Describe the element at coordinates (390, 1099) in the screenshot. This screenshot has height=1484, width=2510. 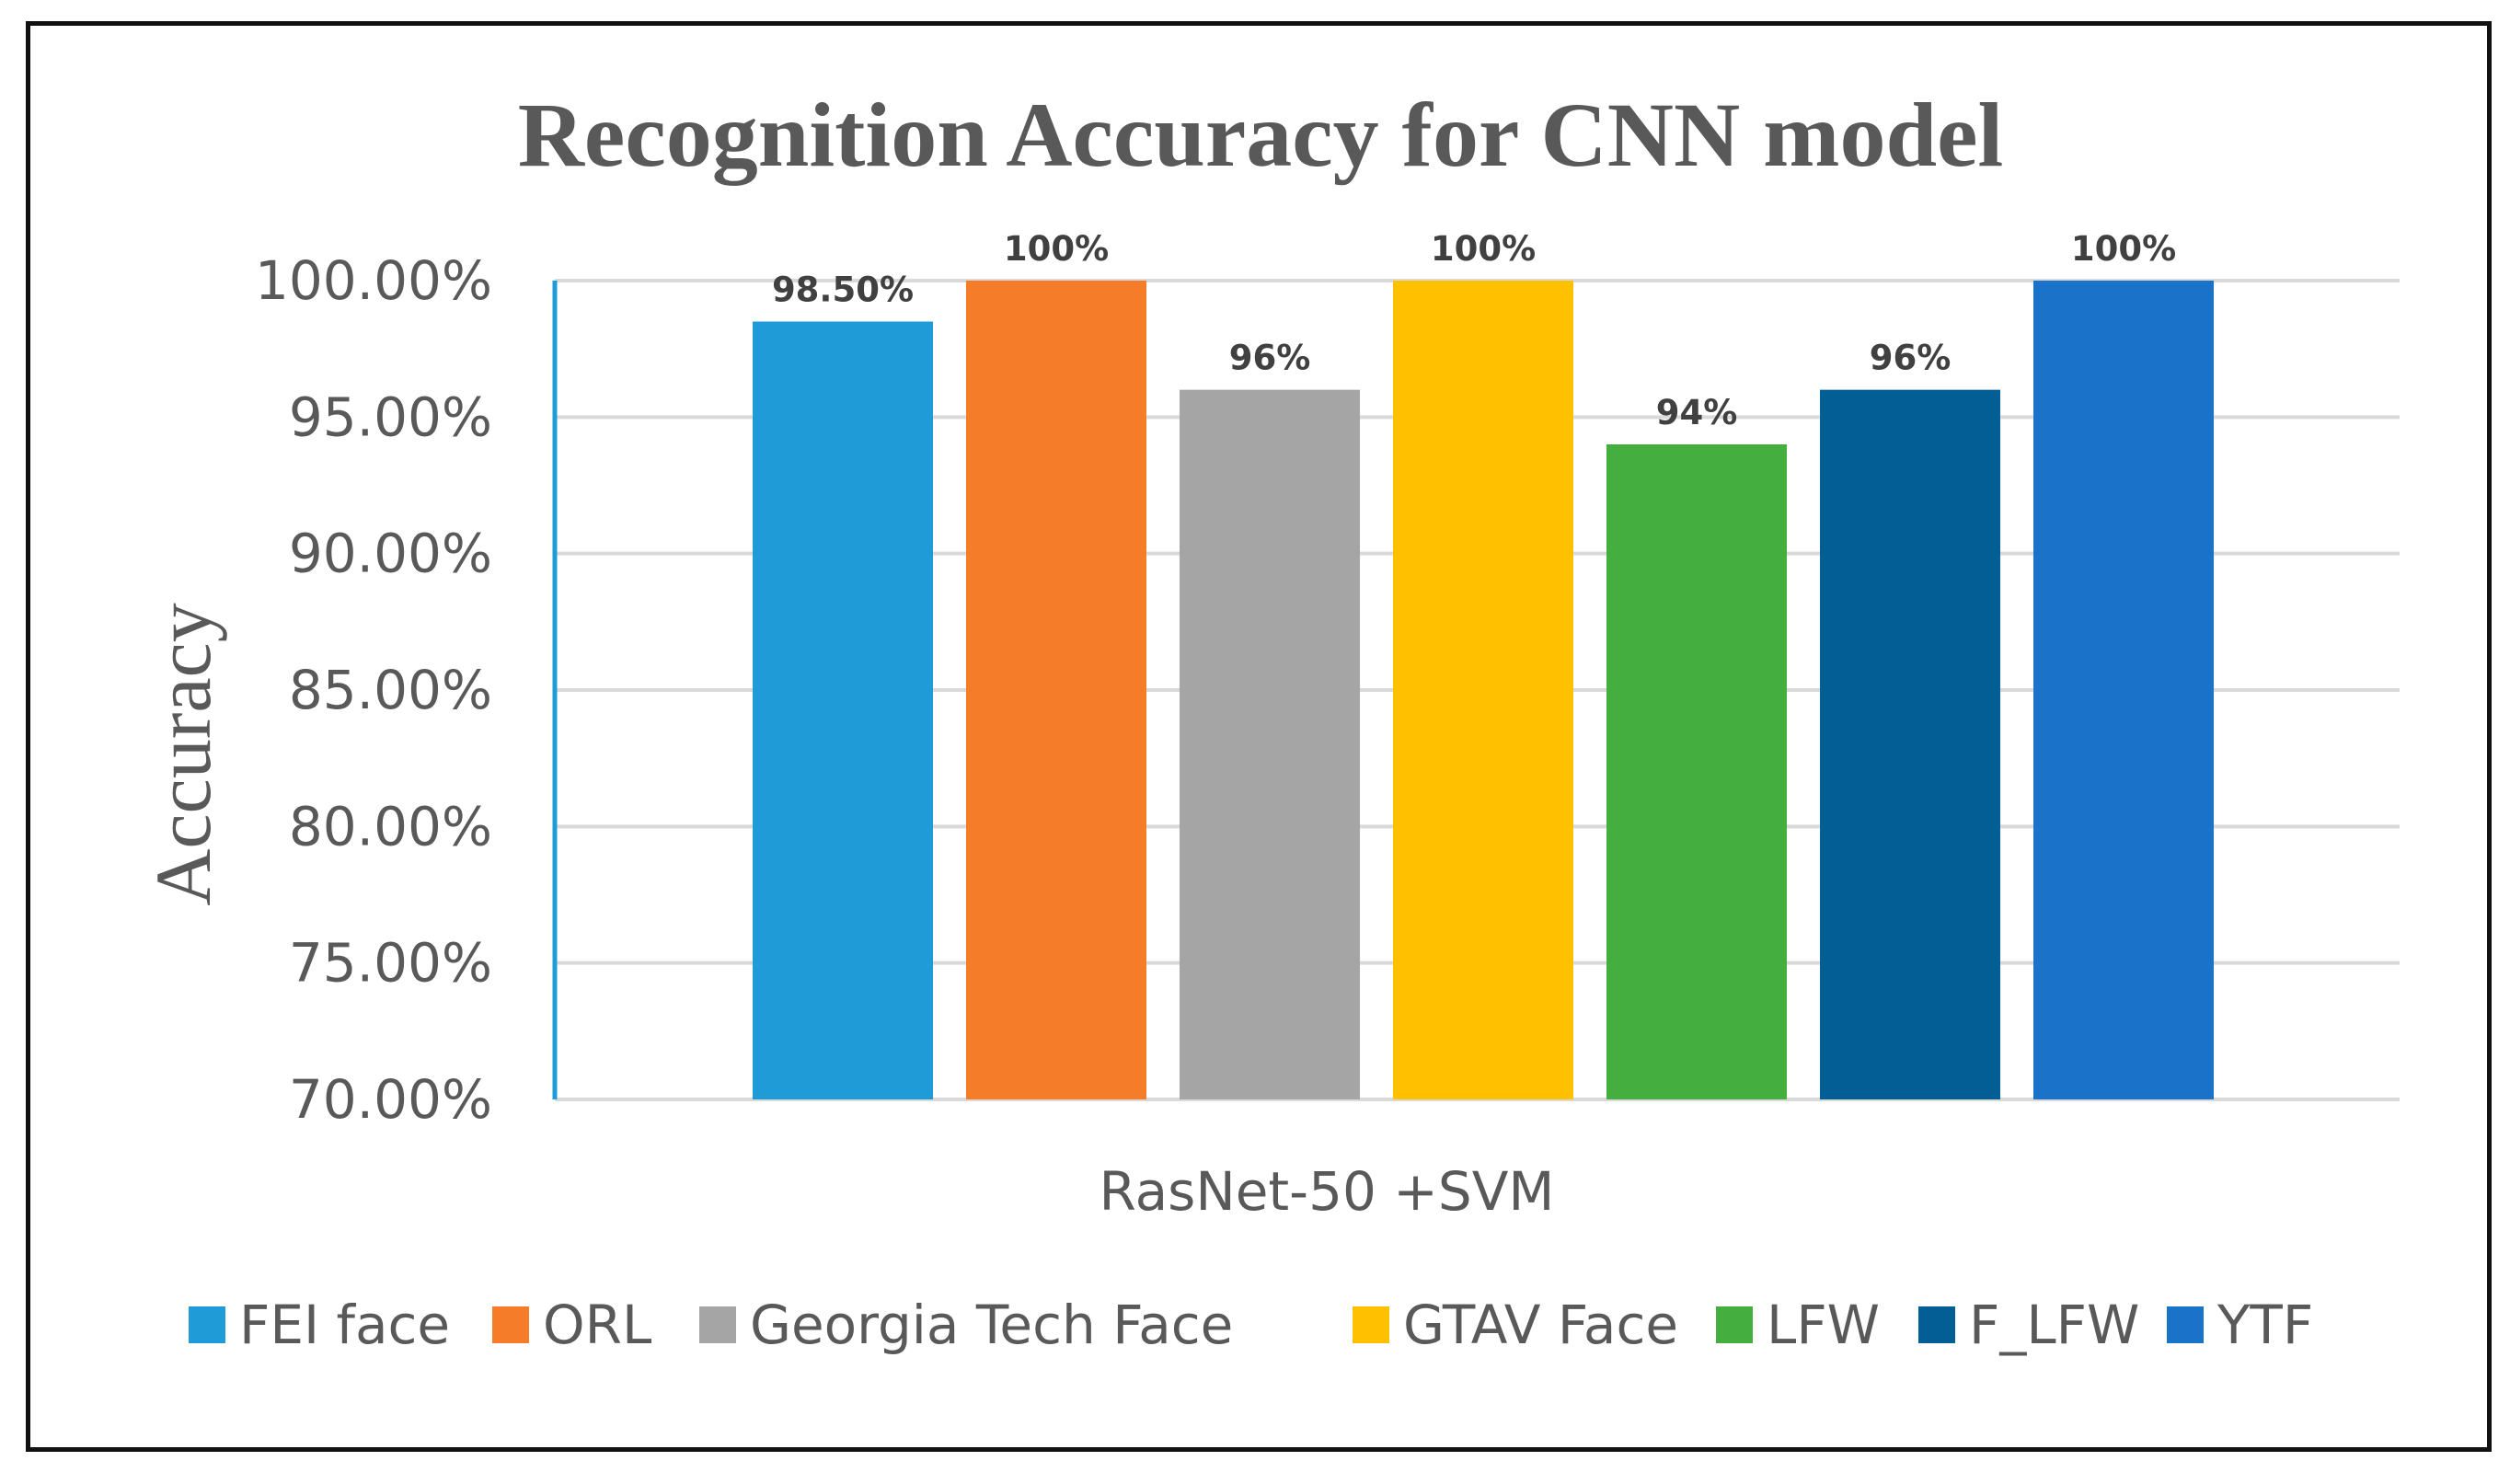
I see `y-tick-label: 70.00%` at that location.